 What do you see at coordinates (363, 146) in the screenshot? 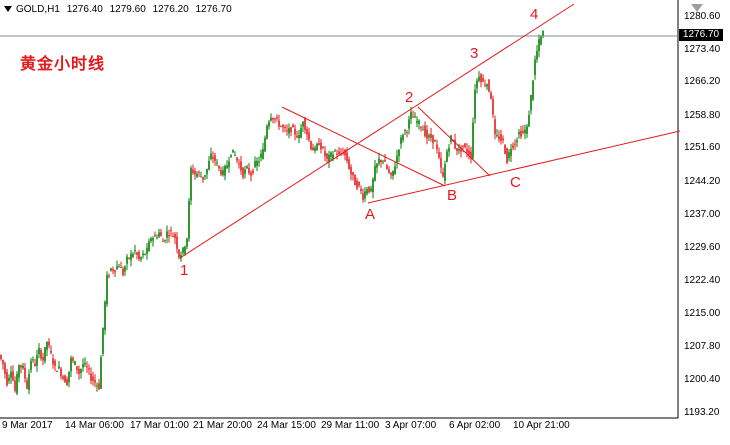
I see `abc-line-1-a` at bounding box center [363, 146].